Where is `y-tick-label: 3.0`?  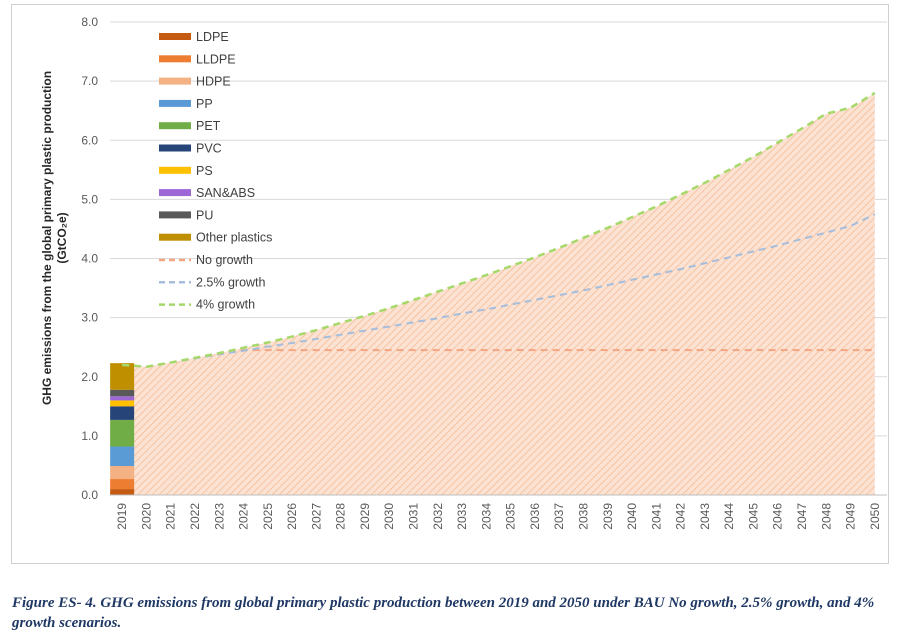 y-tick-label: 3.0 is located at coordinates (89, 318).